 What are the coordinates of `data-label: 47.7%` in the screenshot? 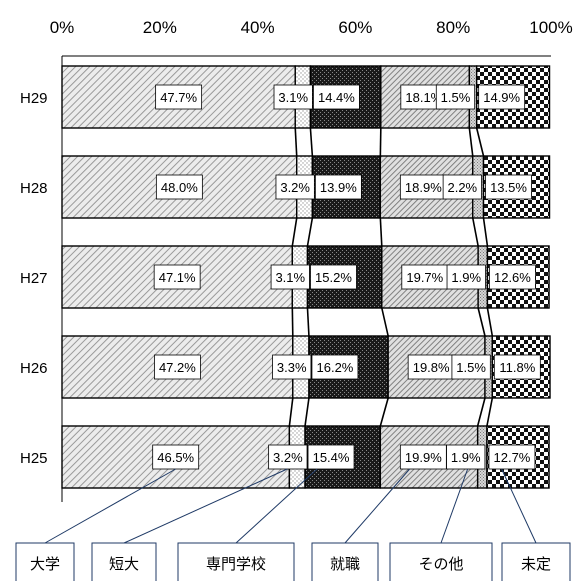 It's located at (178, 97).